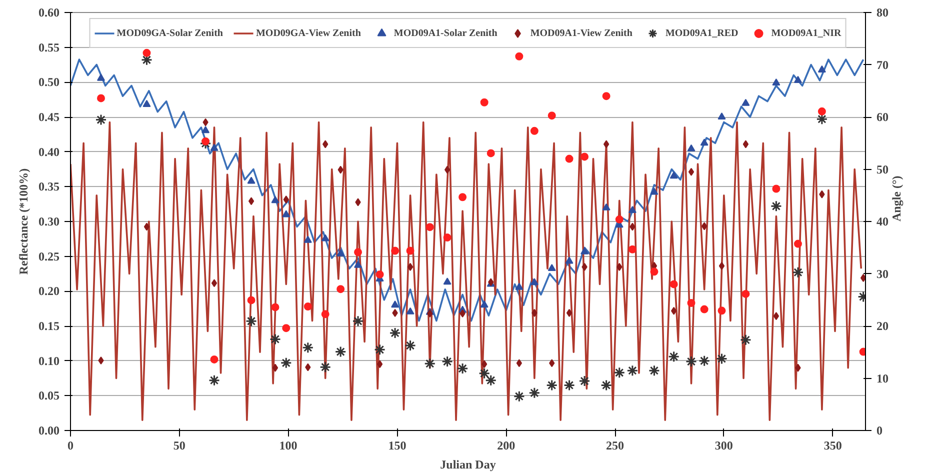 This screenshot has height=474, width=935. What do you see at coordinates (49, 326) in the screenshot?
I see `y-tick-label: 0.15` at bounding box center [49, 326].